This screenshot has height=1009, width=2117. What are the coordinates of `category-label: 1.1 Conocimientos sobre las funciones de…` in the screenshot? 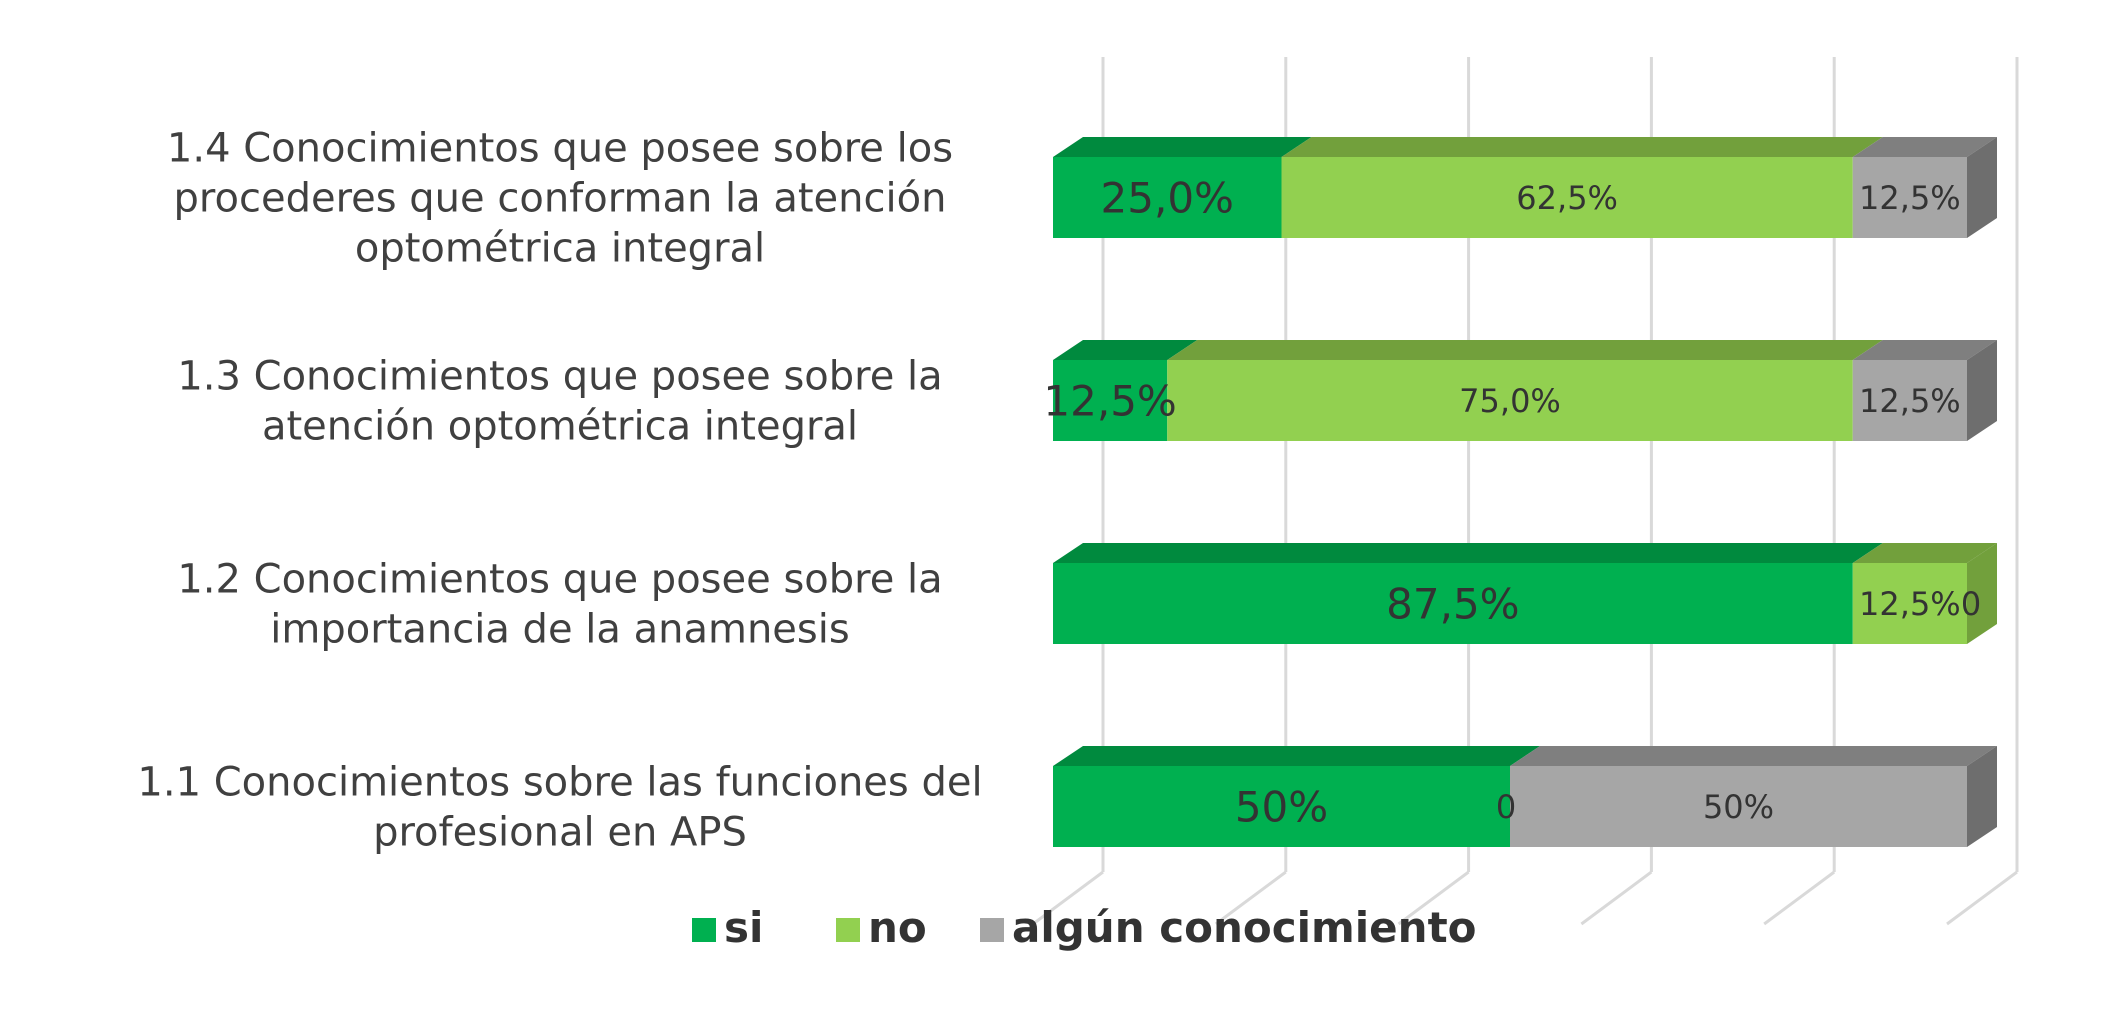 It's located at (559, 808).